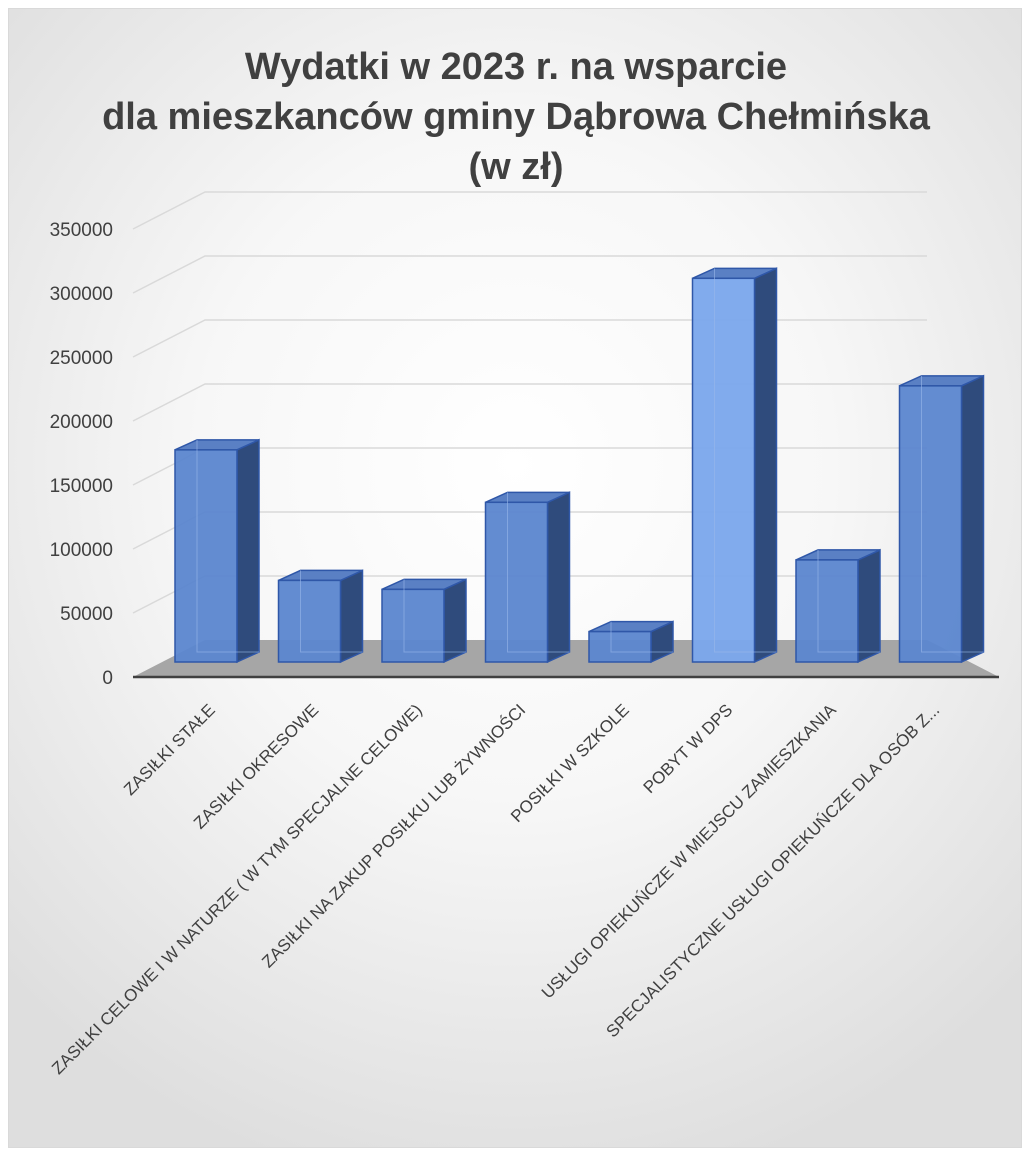 The height and width of the screenshot is (1151, 1025). What do you see at coordinates (570, 763) in the screenshot?
I see `x-category-label: POSIŁKI W SZKOLE` at bounding box center [570, 763].